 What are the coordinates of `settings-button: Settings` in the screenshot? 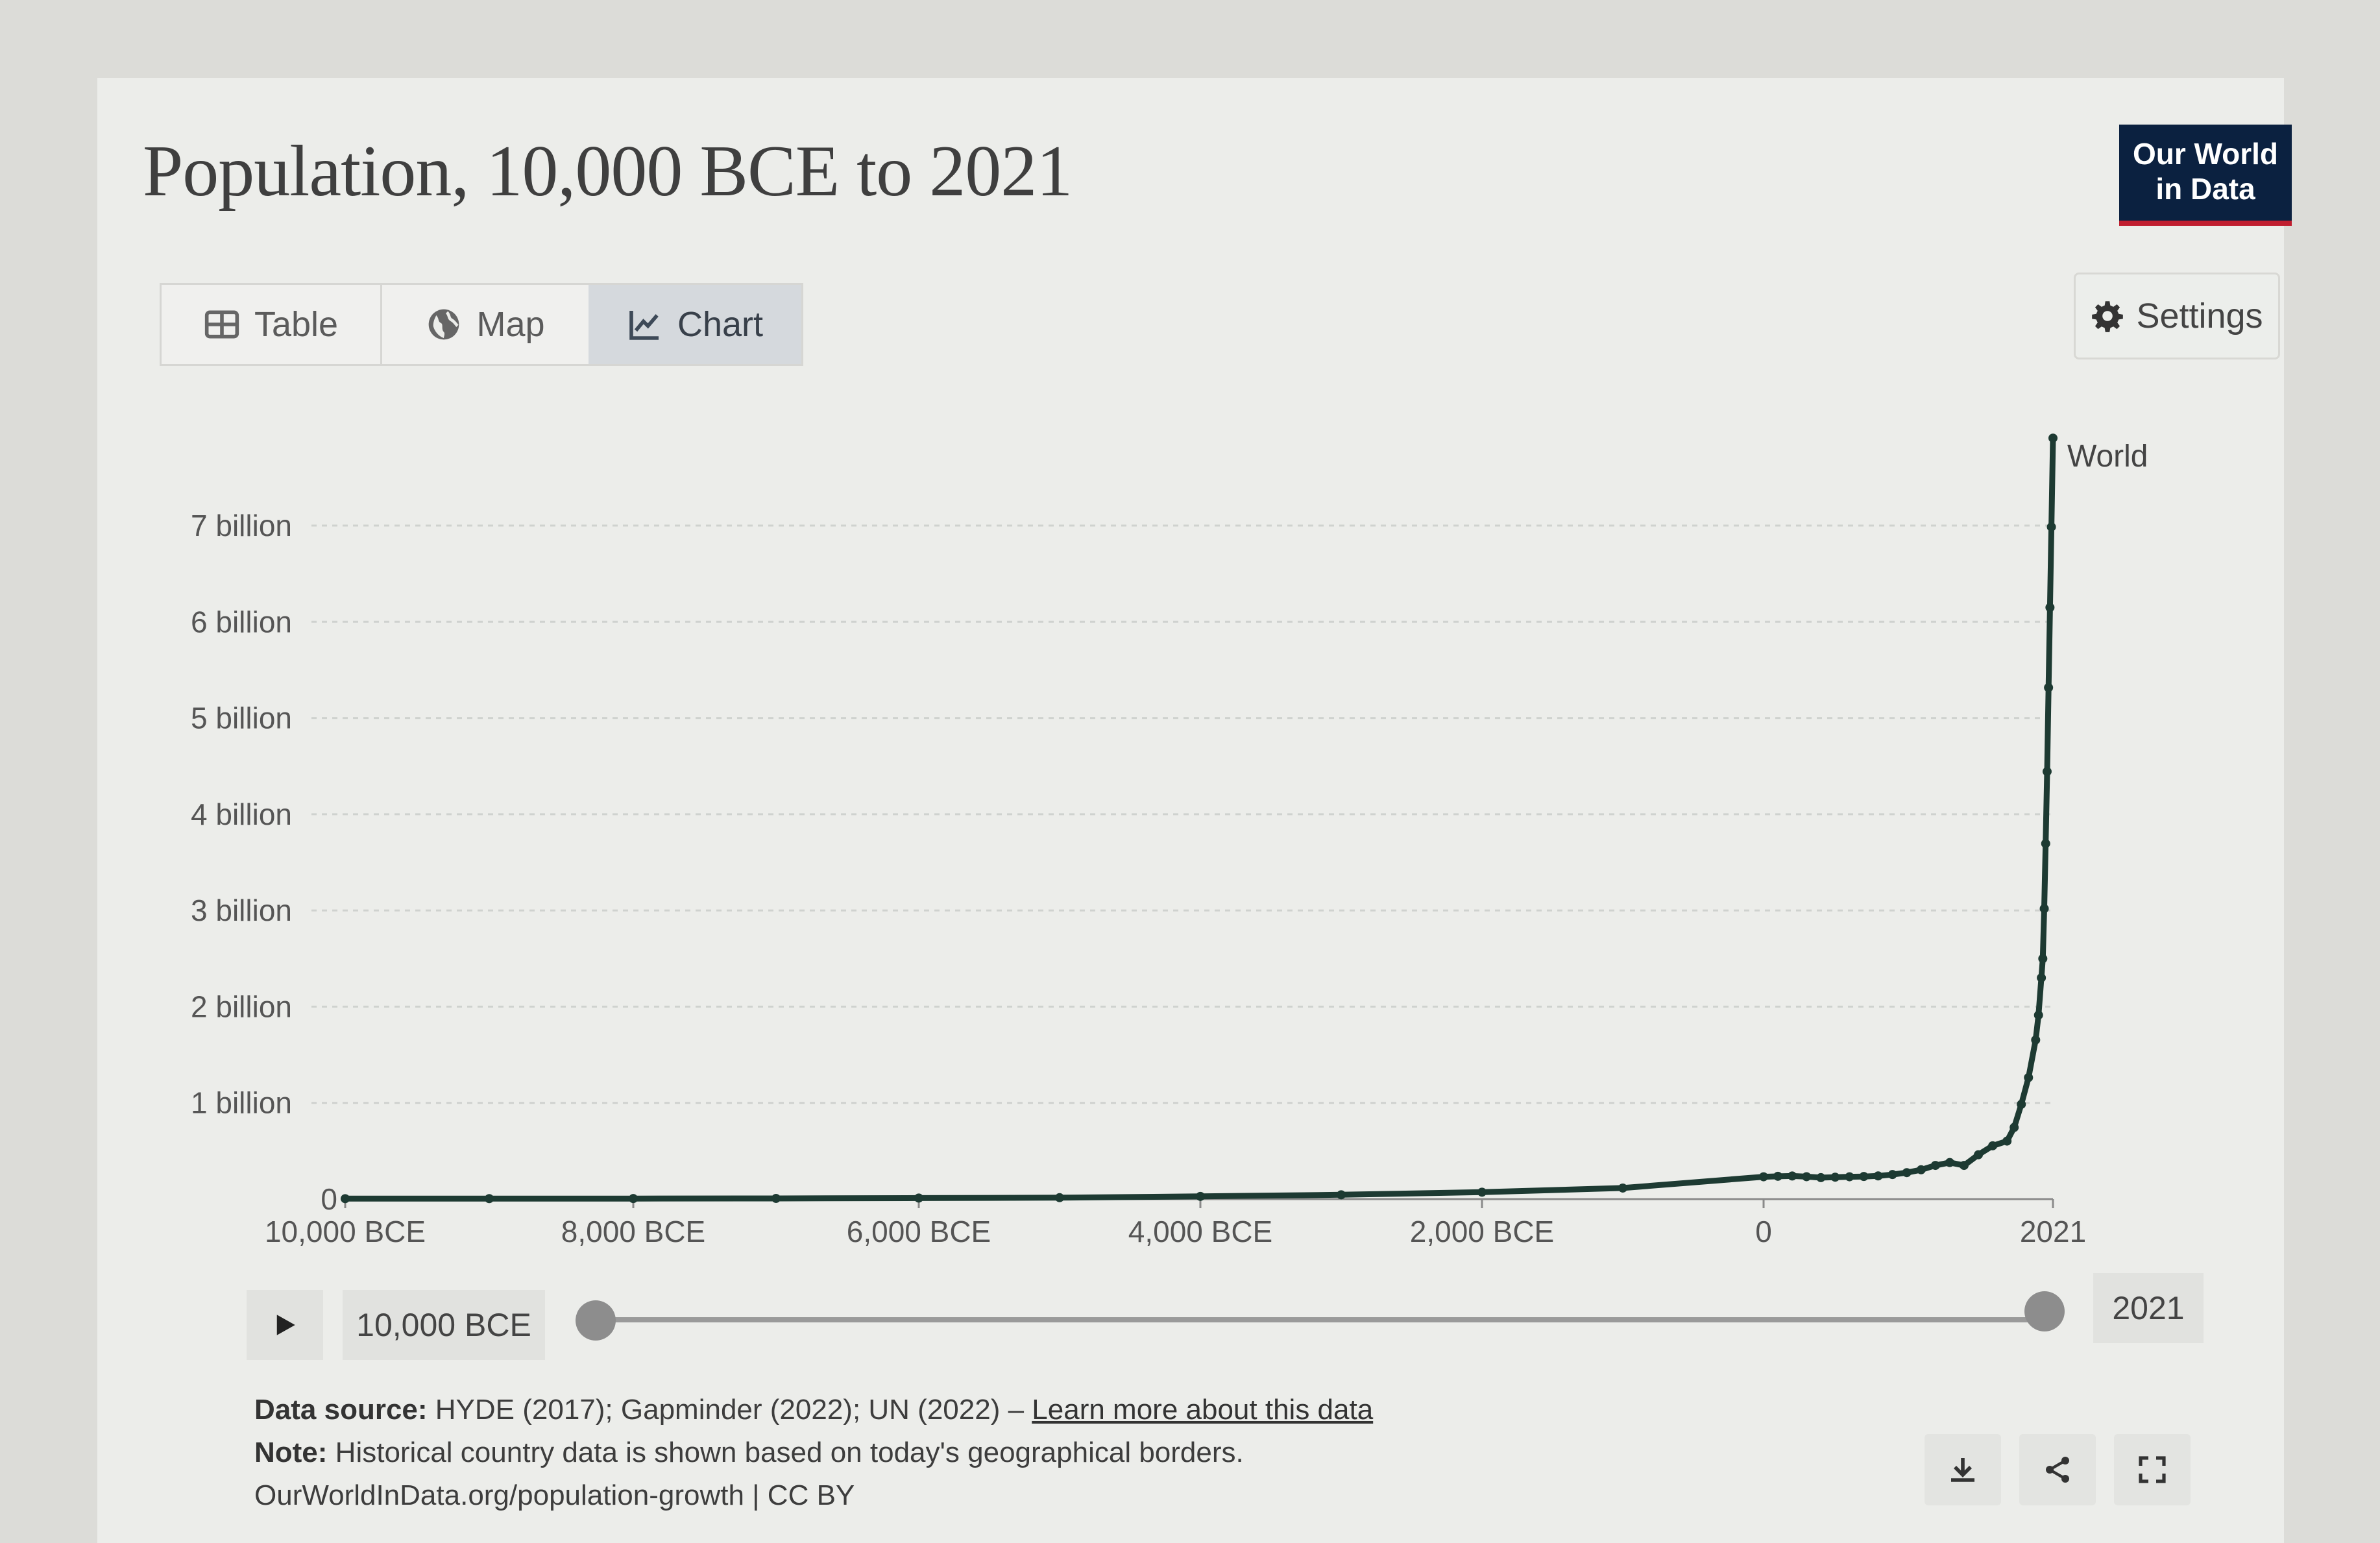 It's located at (2177, 316).